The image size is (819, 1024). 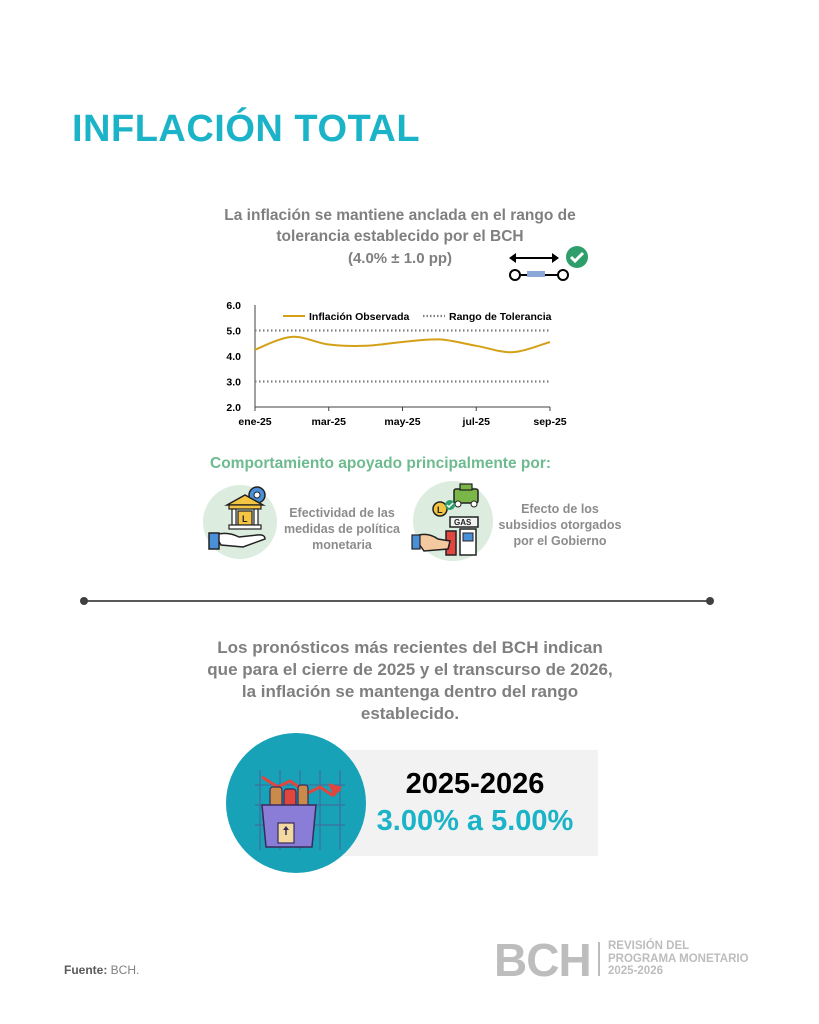 I want to click on tolerance-range-icon, so click(x=548, y=263).